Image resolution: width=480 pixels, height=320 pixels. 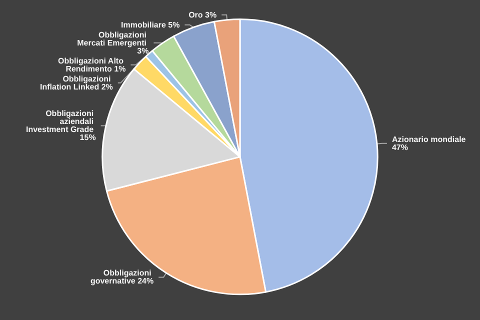 What do you see at coordinates (150, 25) in the screenshot?
I see `slice-label: Immobiliare 5%` at bounding box center [150, 25].